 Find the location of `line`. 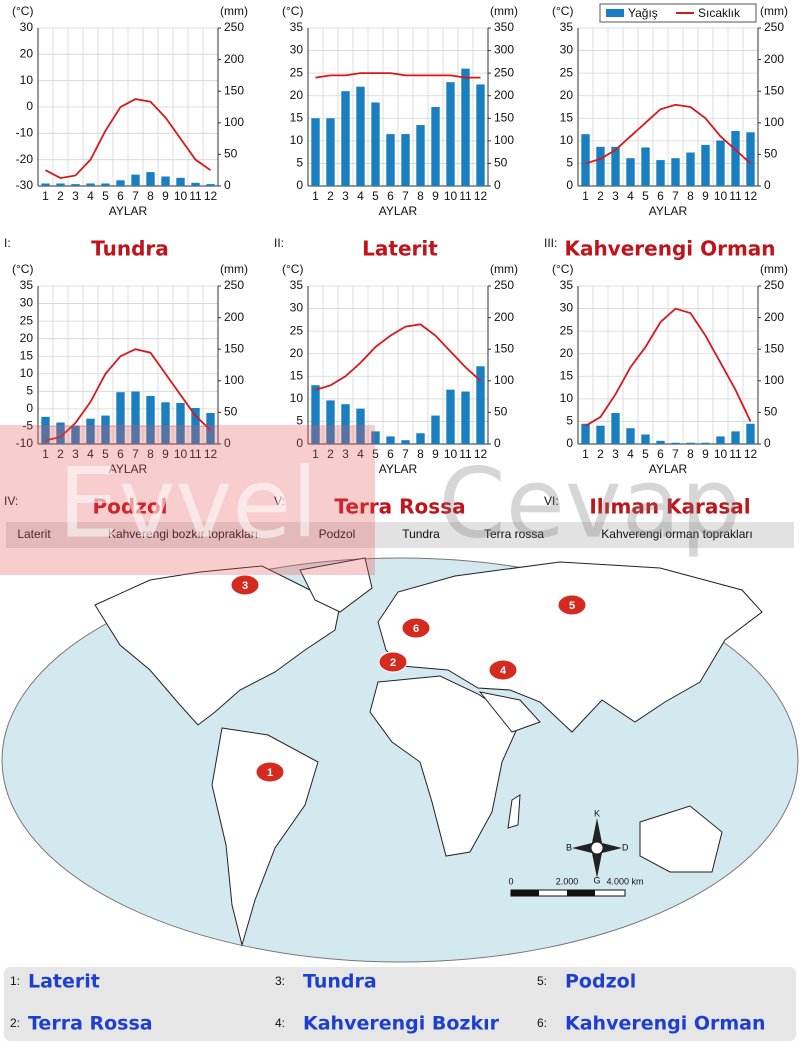

line is located at coordinates (398, 75).